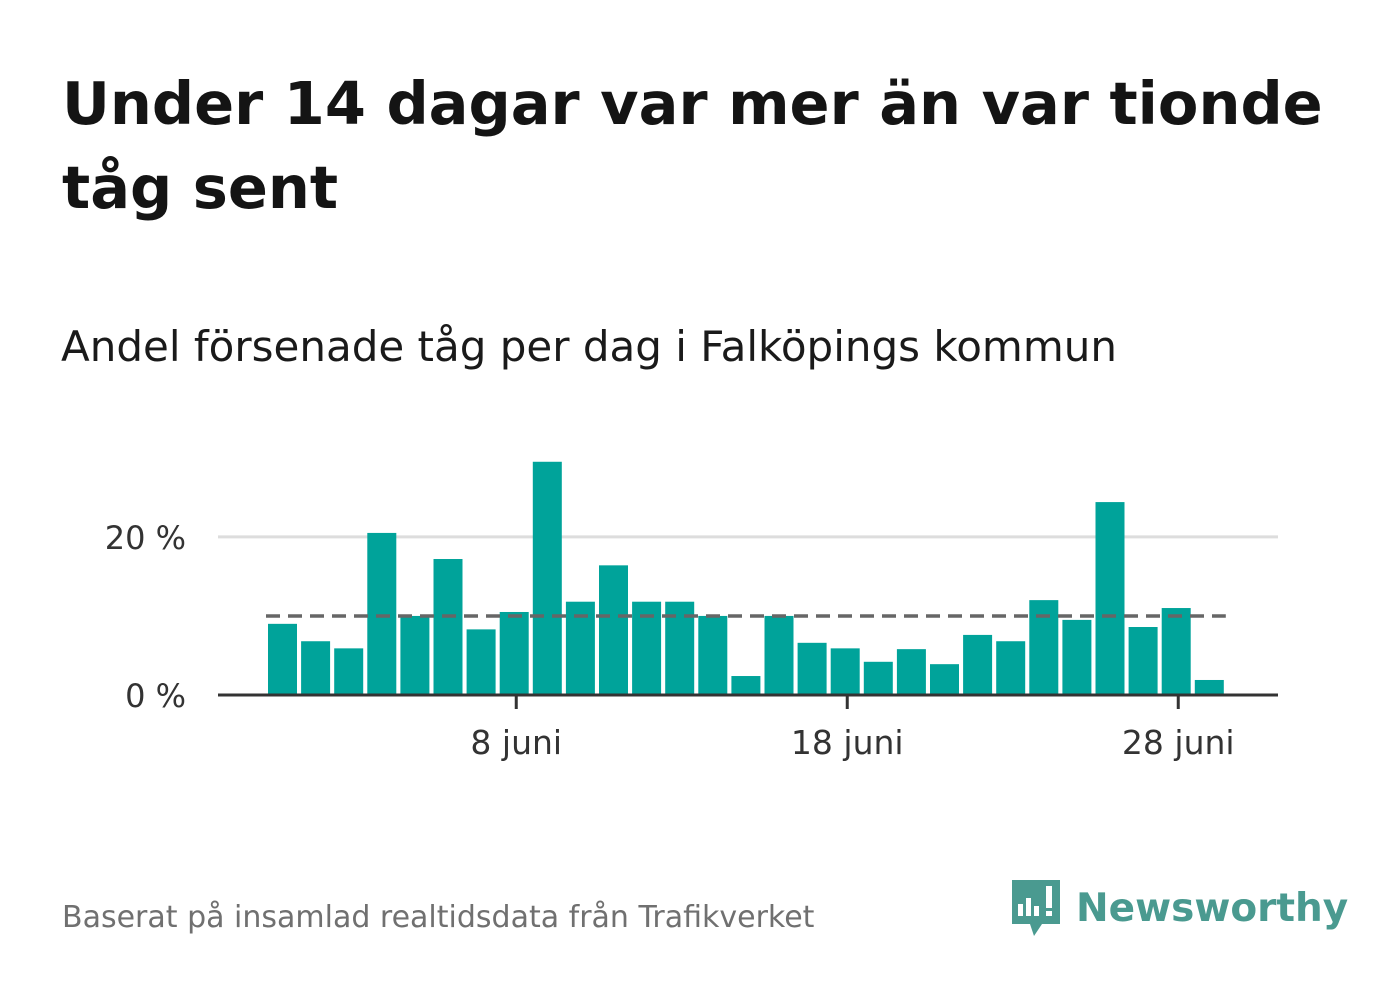 The height and width of the screenshot is (999, 1382). Describe the element at coordinates (155, 696) in the screenshot. I see `y-tick-label: 0 %` at that location.